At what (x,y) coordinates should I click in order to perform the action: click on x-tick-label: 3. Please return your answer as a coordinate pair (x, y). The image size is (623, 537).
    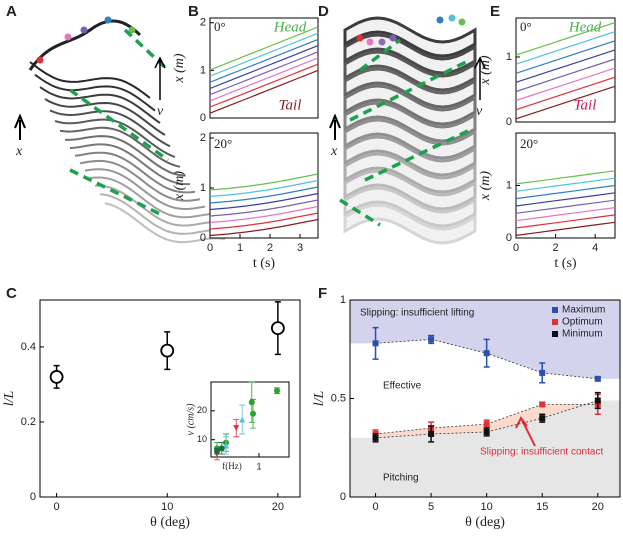
    Looking at the image, I should click on (300, 248).